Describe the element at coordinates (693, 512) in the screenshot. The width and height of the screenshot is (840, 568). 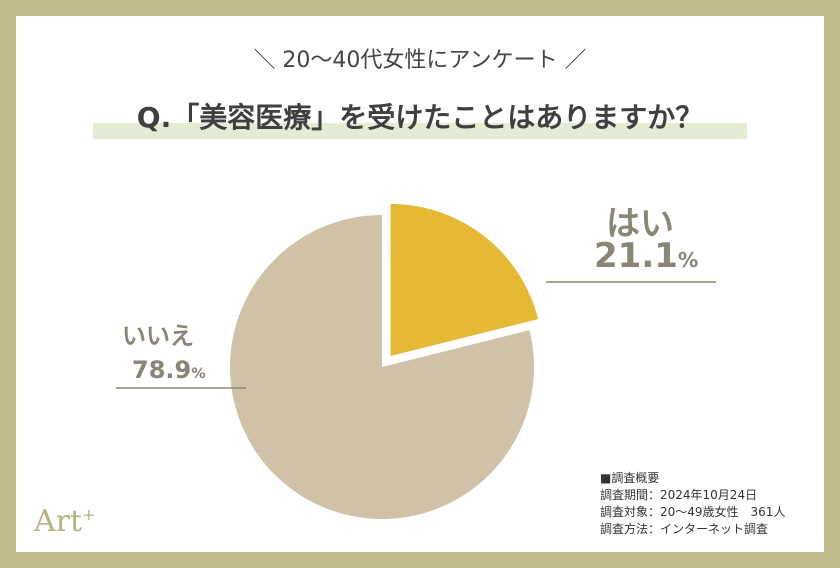
I see `summary-target: 調査対象：20〜49歳女性 361人` at that location.